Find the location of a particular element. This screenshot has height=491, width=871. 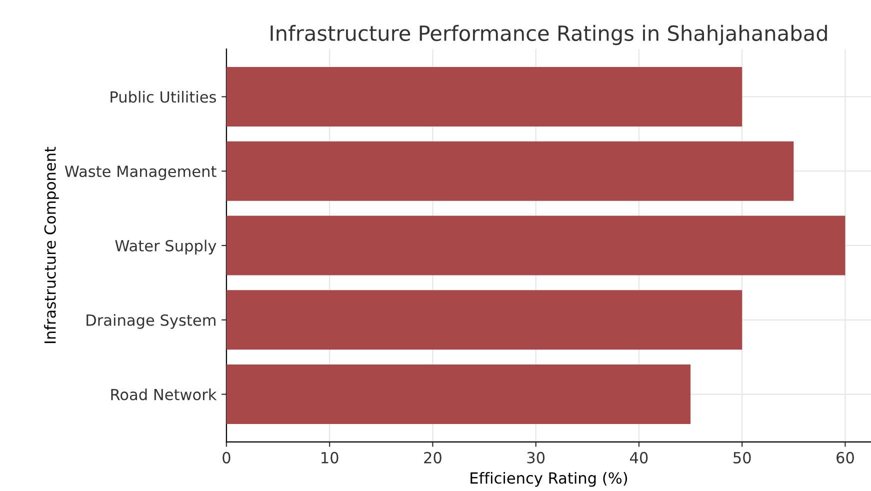

chart-title: Infrastructure Performance Ratings in Shahjahanabad is located at coordinates (548, 35).